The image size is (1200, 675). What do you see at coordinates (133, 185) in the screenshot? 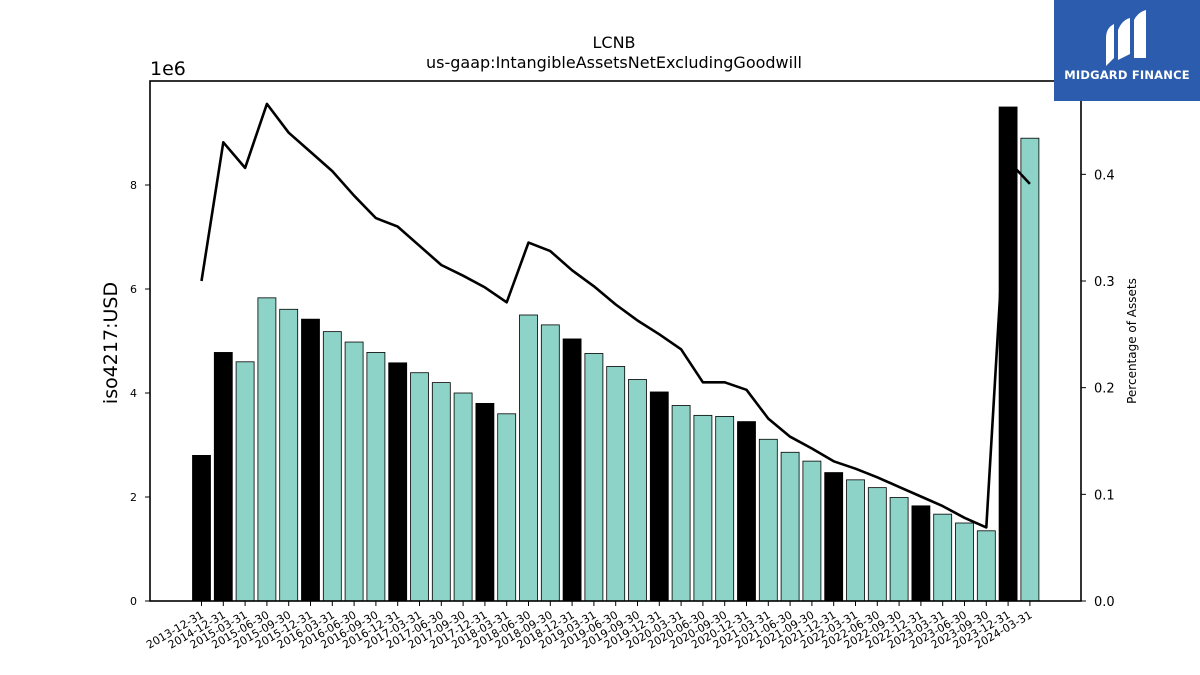
I see `y-tick-label: 8` at bounding box center [133, 185].